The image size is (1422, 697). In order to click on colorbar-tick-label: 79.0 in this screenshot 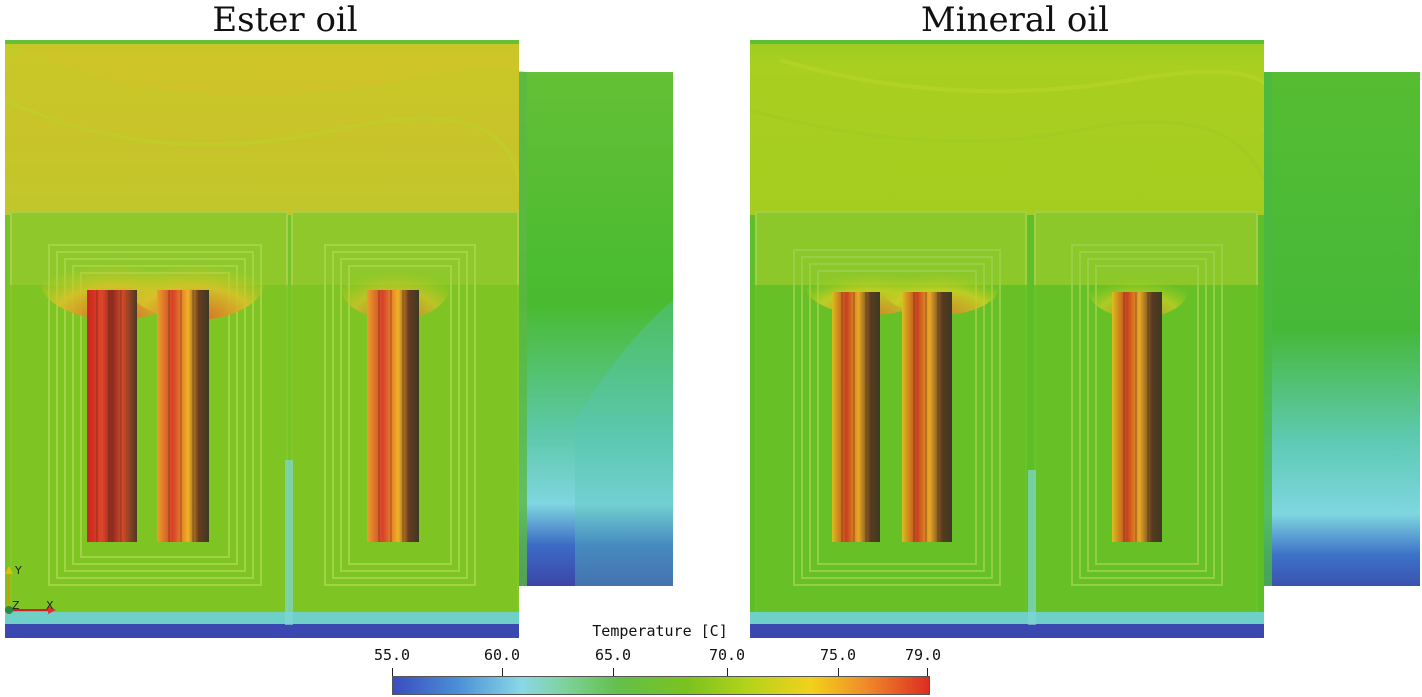, I will do `click(923, 655)`.